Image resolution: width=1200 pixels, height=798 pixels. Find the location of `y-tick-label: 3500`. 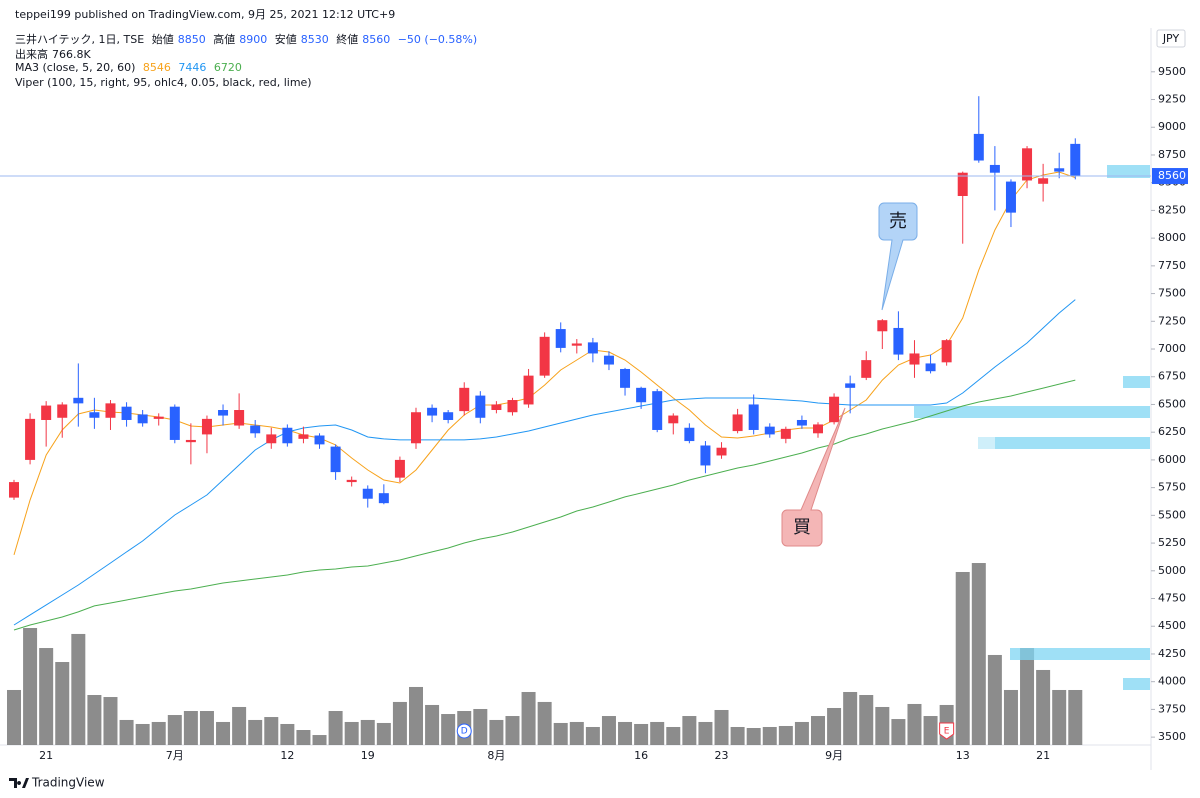

y-tick-label: 3500 is located at coordinates (1172, 736).